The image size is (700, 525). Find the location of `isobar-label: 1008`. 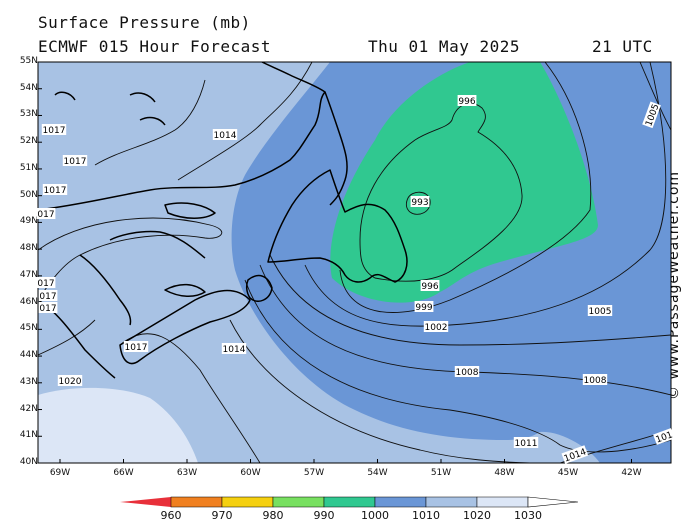

isobar-label: 1008 is located at coordinates (595, 380).